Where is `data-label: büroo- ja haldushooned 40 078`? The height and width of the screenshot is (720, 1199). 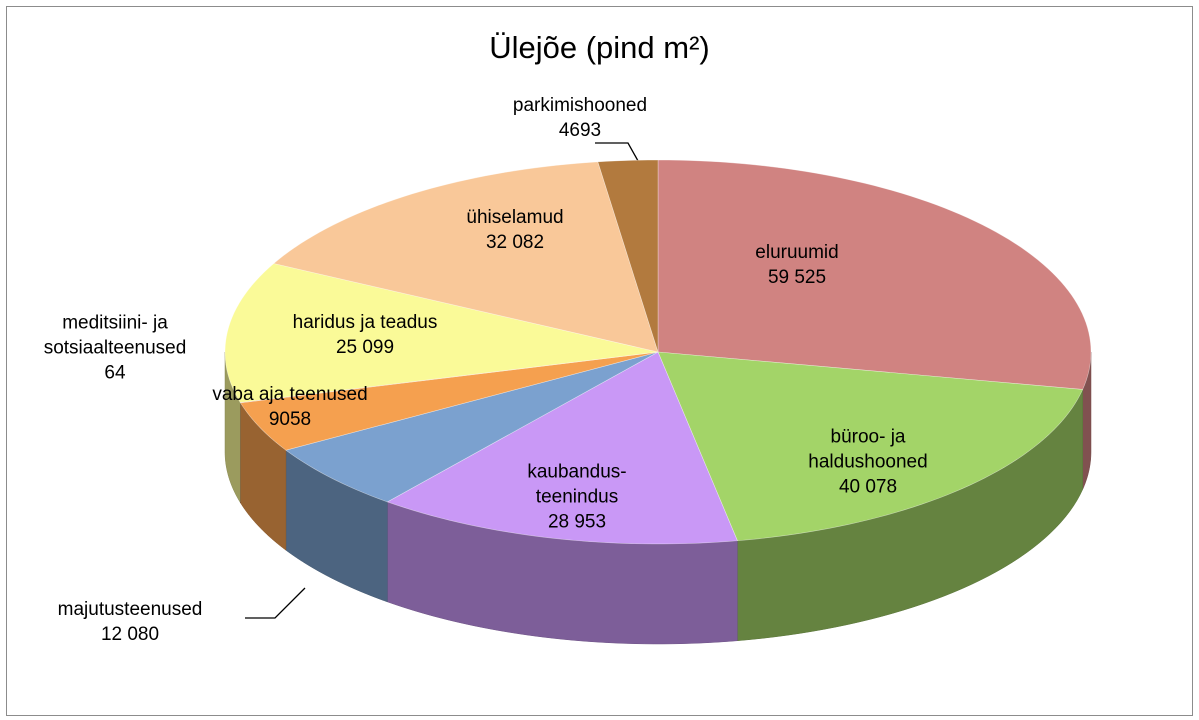
data-label: büroo- ja haldushooned 40 078 is located at coordinates (868, 462).